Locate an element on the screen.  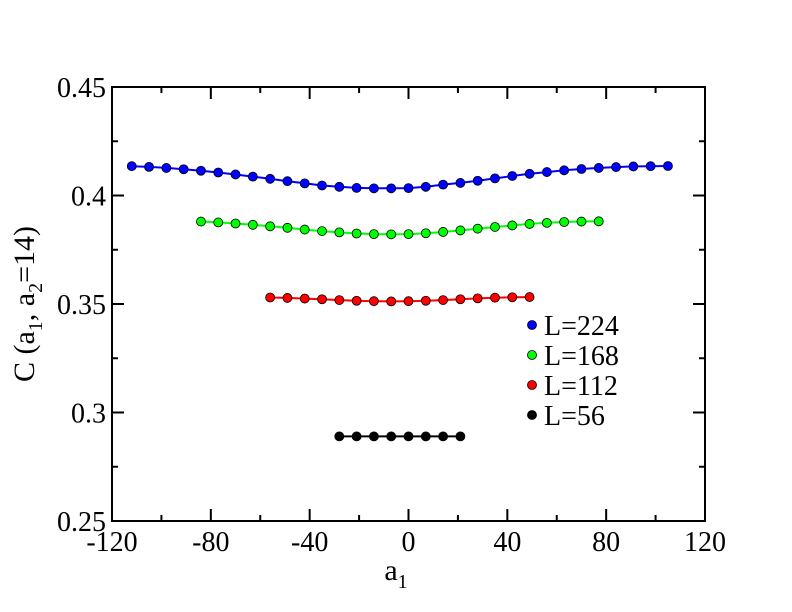
legend-label: L=224 is located at coordinates (581, 326).